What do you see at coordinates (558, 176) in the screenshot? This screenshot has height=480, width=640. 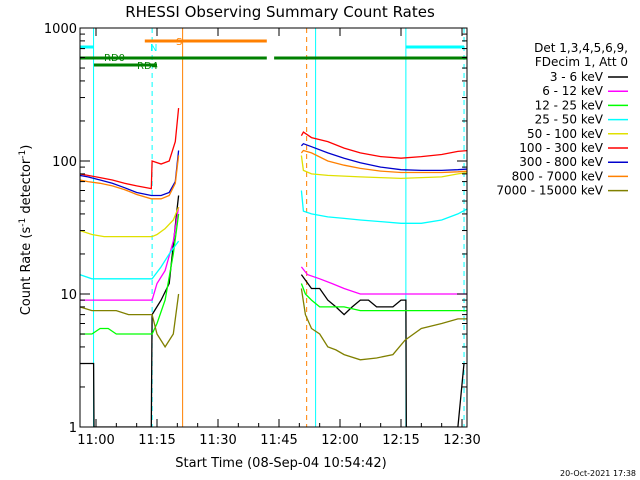 I see `legend-label-7: 800 - 7000 keV` at bounding box center [558, 176].